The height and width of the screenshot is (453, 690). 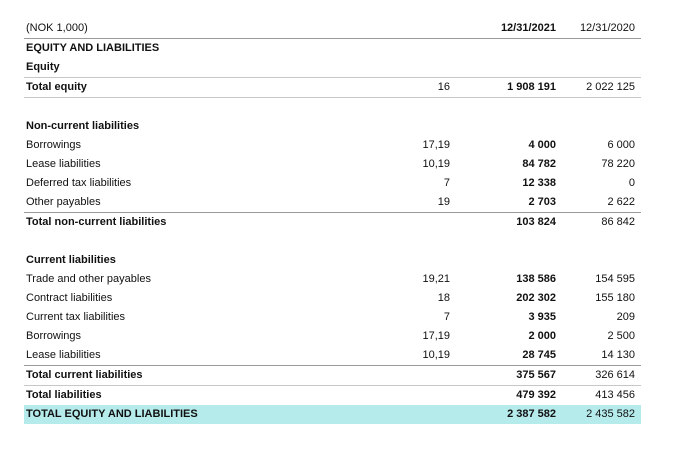 What do you see at coordinates (443, 202) in the screenshot?
I see `row-note: 19` at bounding box center [443, 202].